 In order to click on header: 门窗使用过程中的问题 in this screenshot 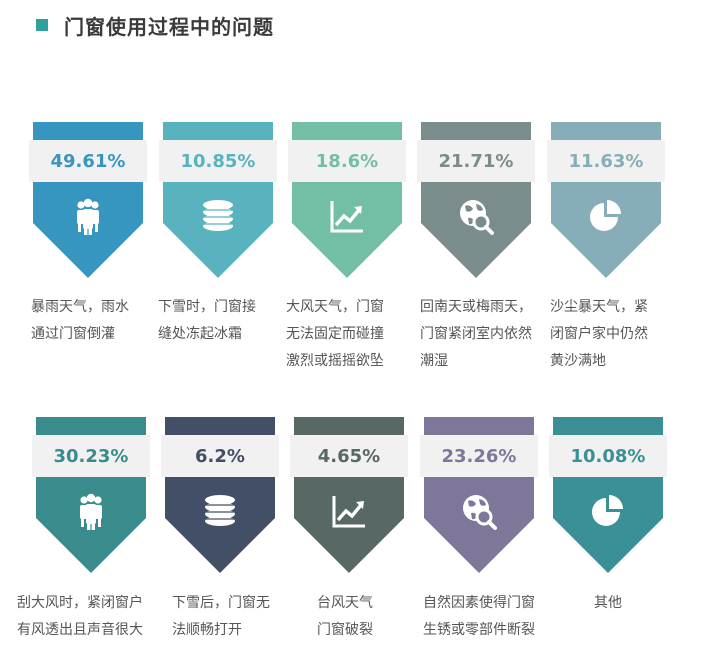, I will do `click(155, 25)`.